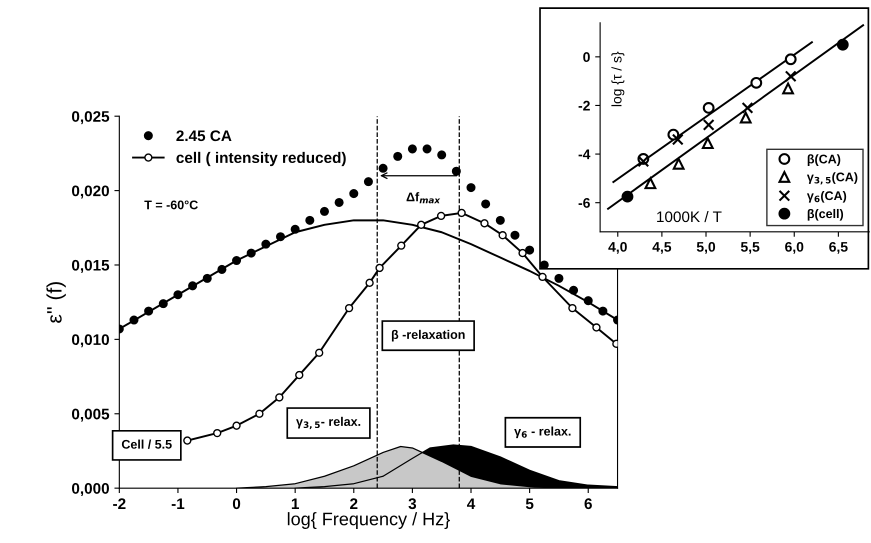 The height and width of the screenshot is (543, 871). Describe the element at coordinates (236, 504) in the screenshot. I see `x-tick-label: 0` at that location.